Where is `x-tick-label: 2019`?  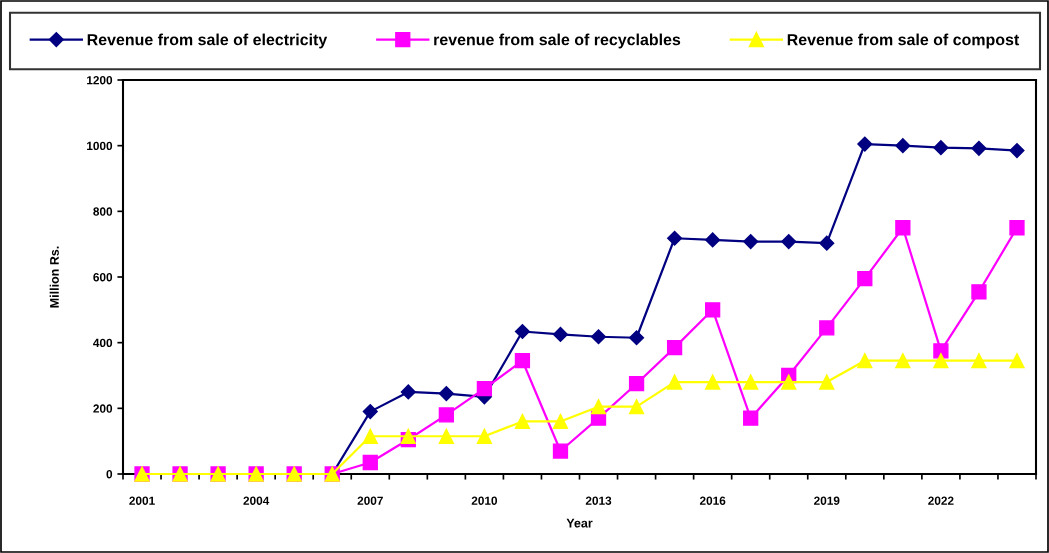 x-tick-label: 2019 is located at coordinates (827, 500).